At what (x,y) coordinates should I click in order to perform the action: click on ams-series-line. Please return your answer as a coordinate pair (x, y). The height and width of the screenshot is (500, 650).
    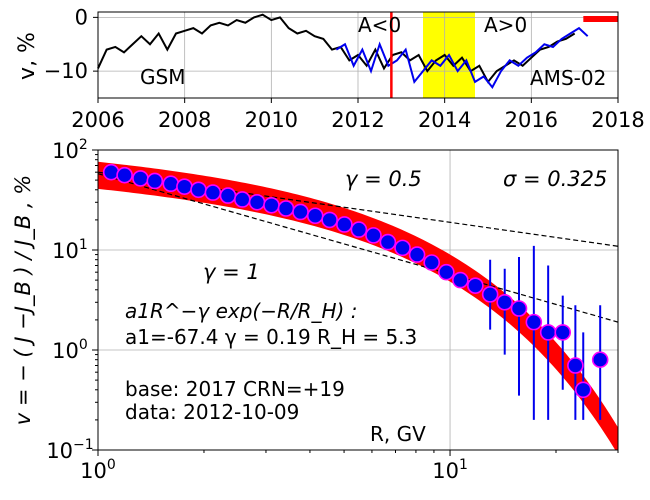
    Looking at the image, I should click on (462, 58).